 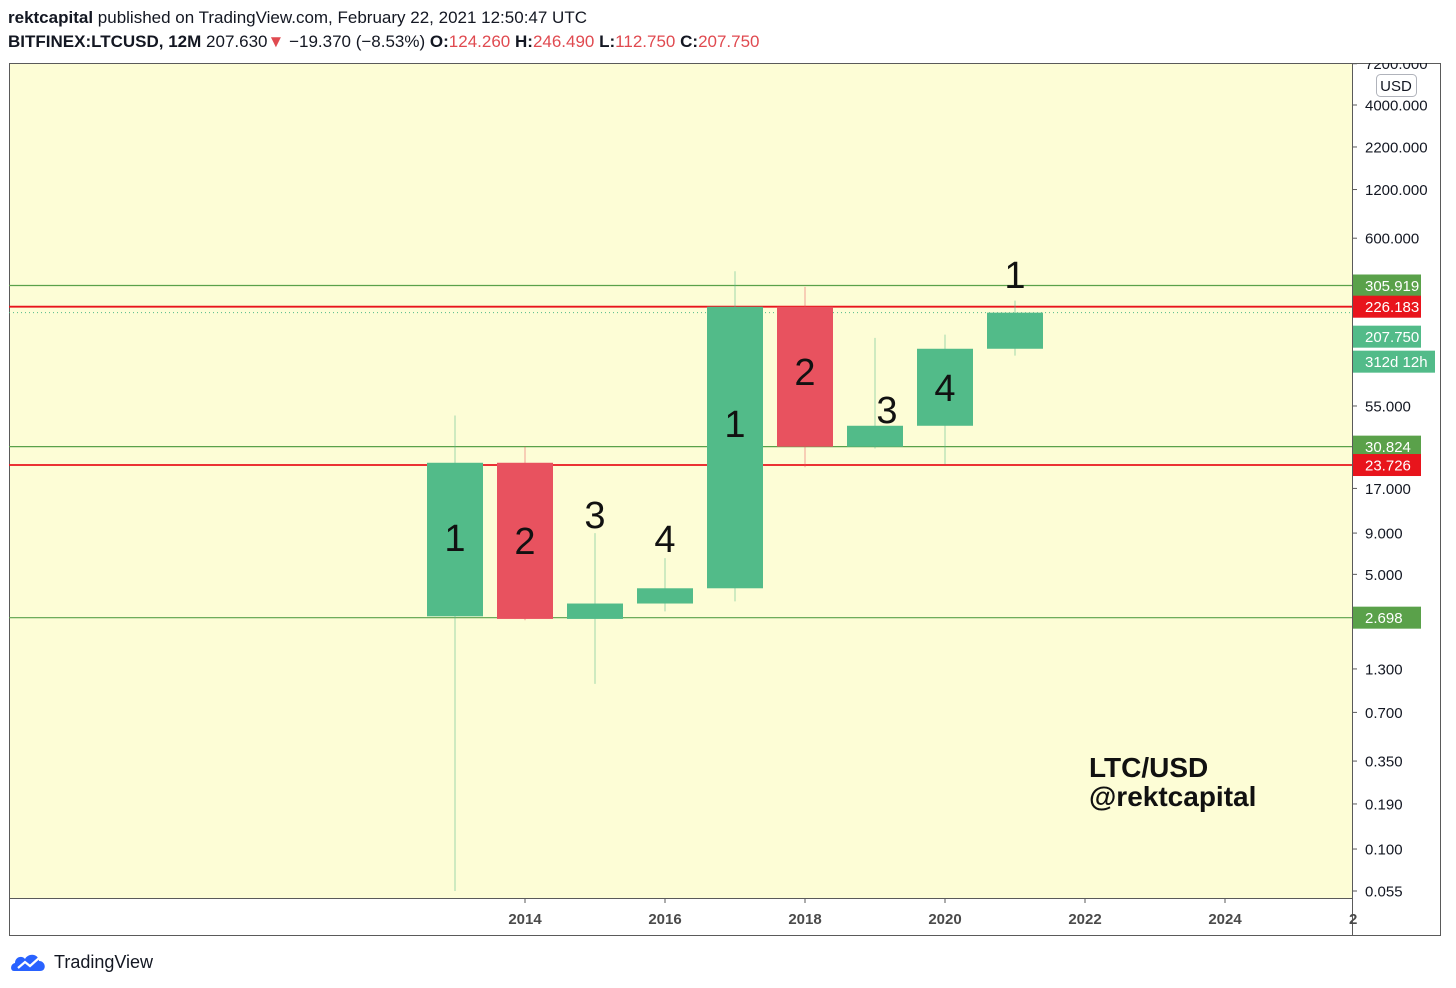 What do you see at coordinates (1384, 575) in the screenshot?
I see `y-tick-label: 5.000` at bounding box center [1384, 575].